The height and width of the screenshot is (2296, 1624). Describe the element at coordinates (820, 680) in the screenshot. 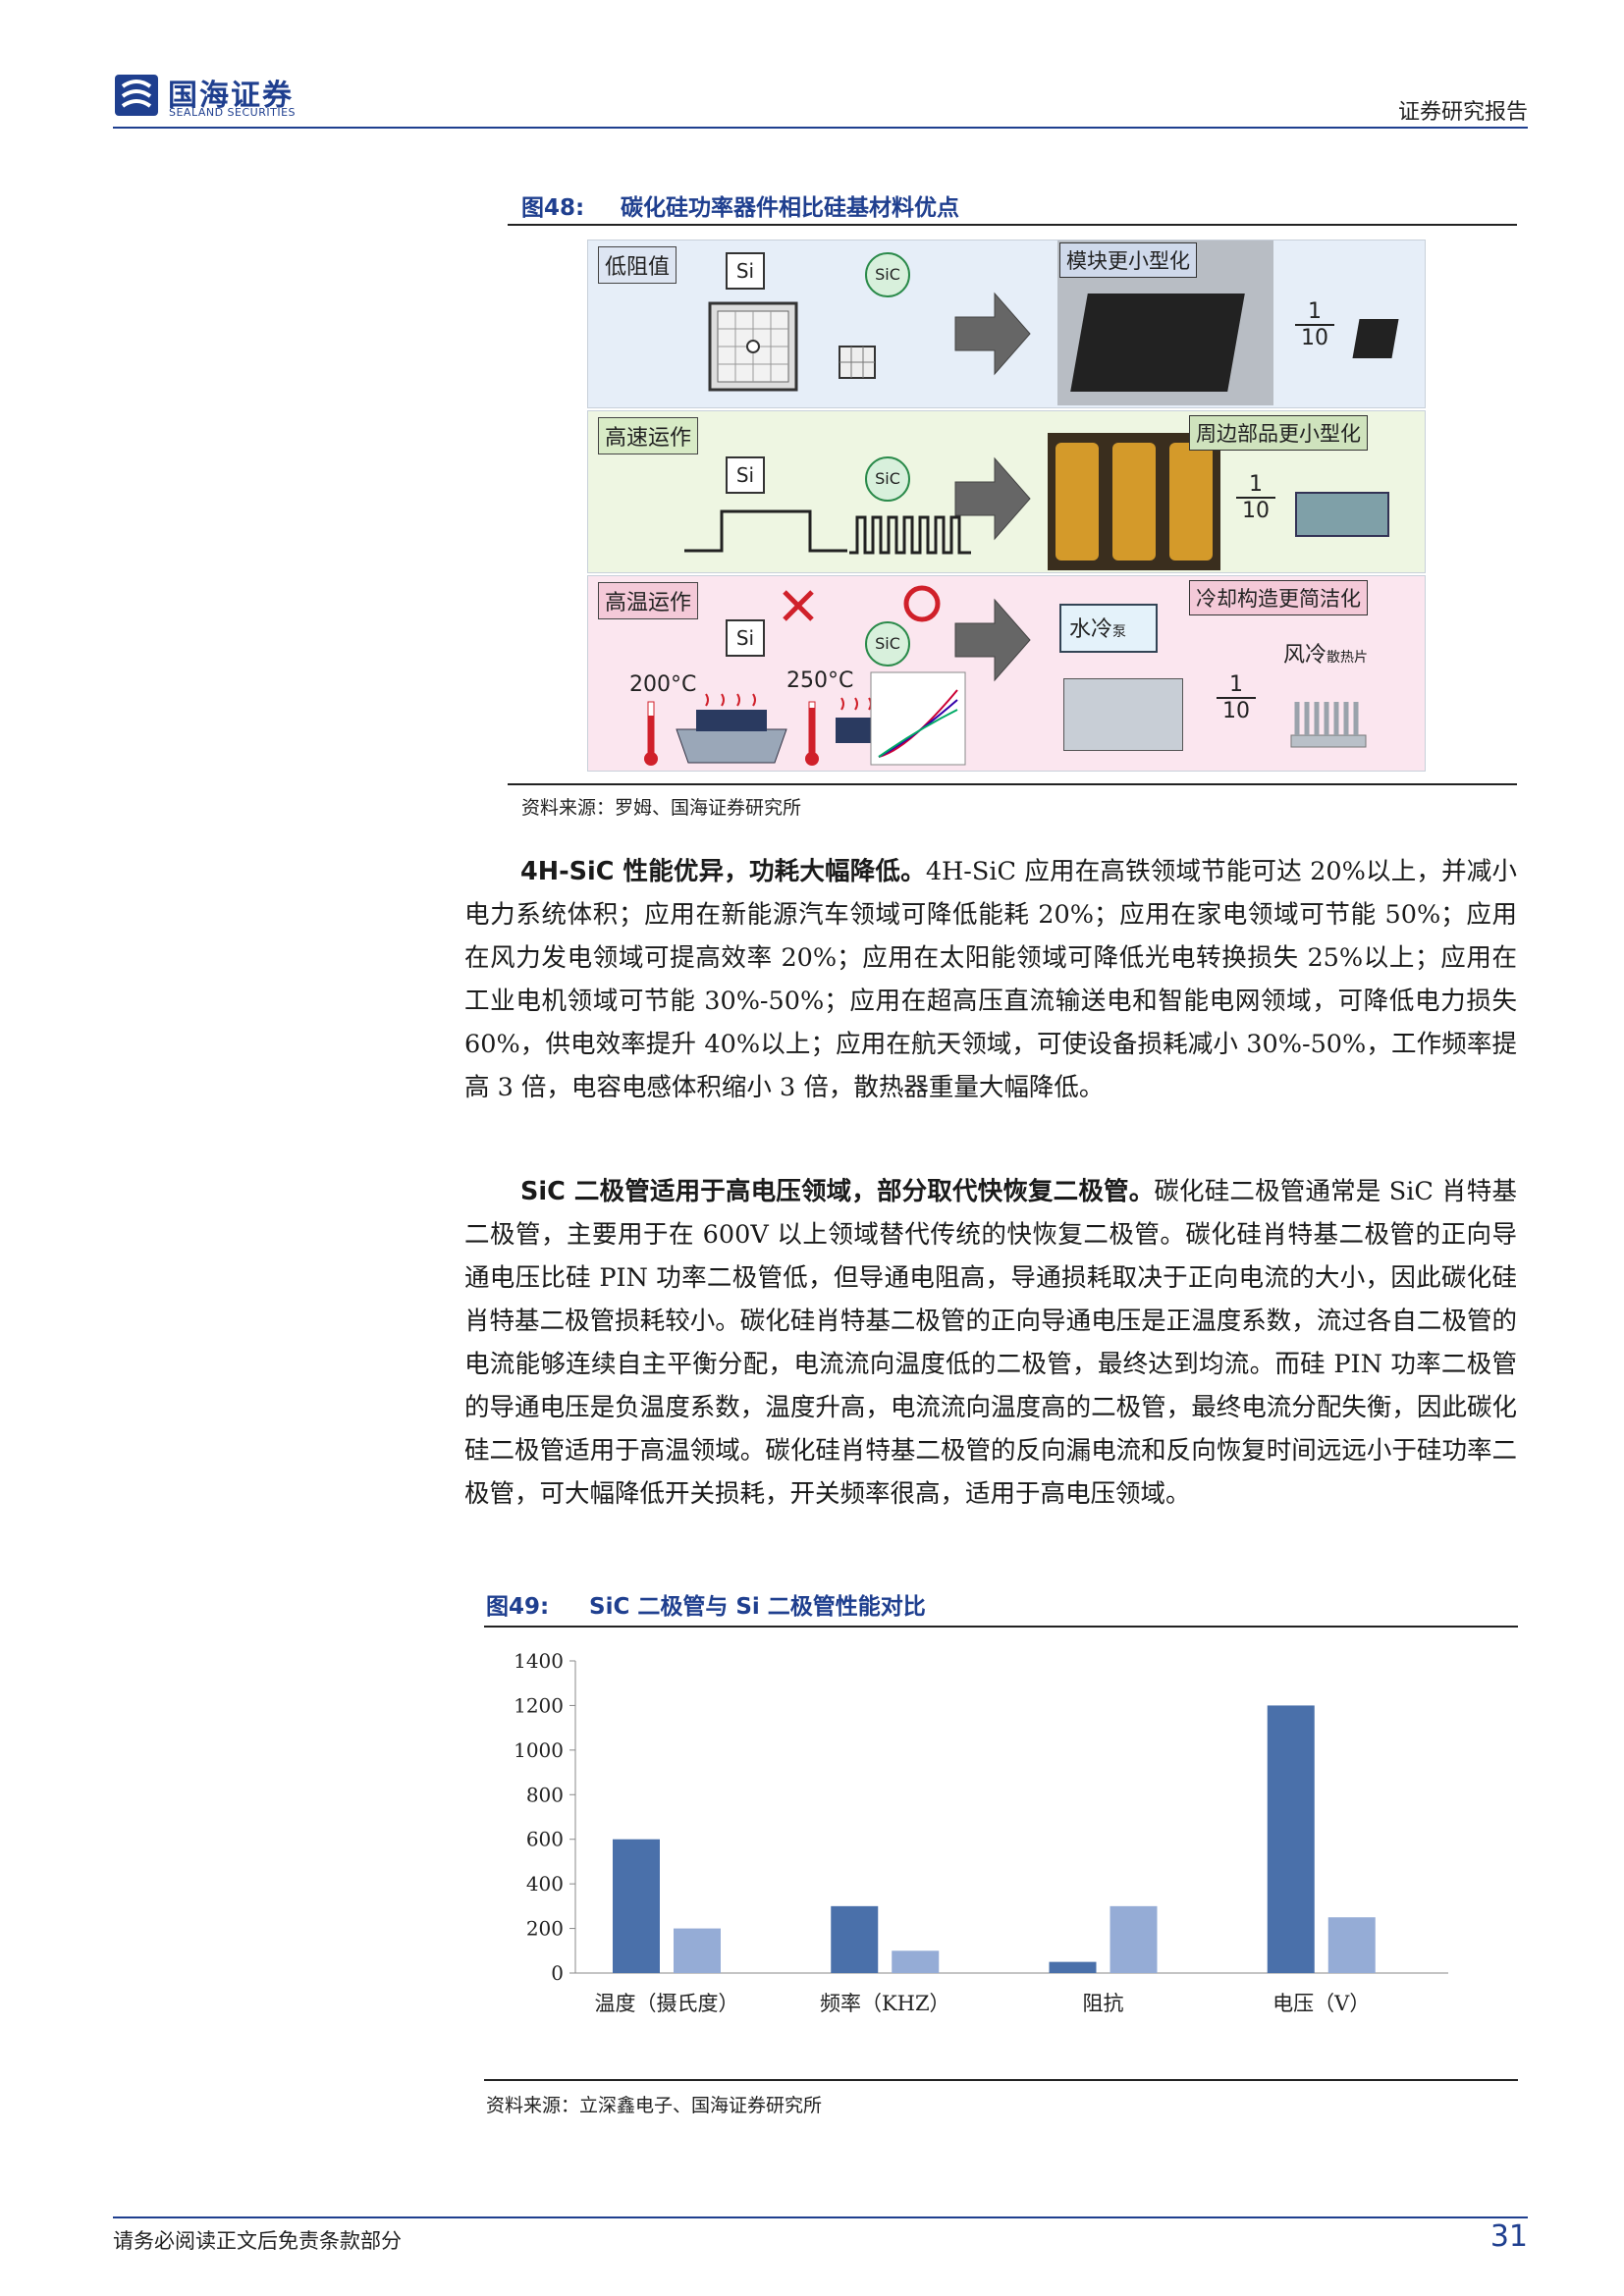

I see `sic-temperature: 250°C` at that location.